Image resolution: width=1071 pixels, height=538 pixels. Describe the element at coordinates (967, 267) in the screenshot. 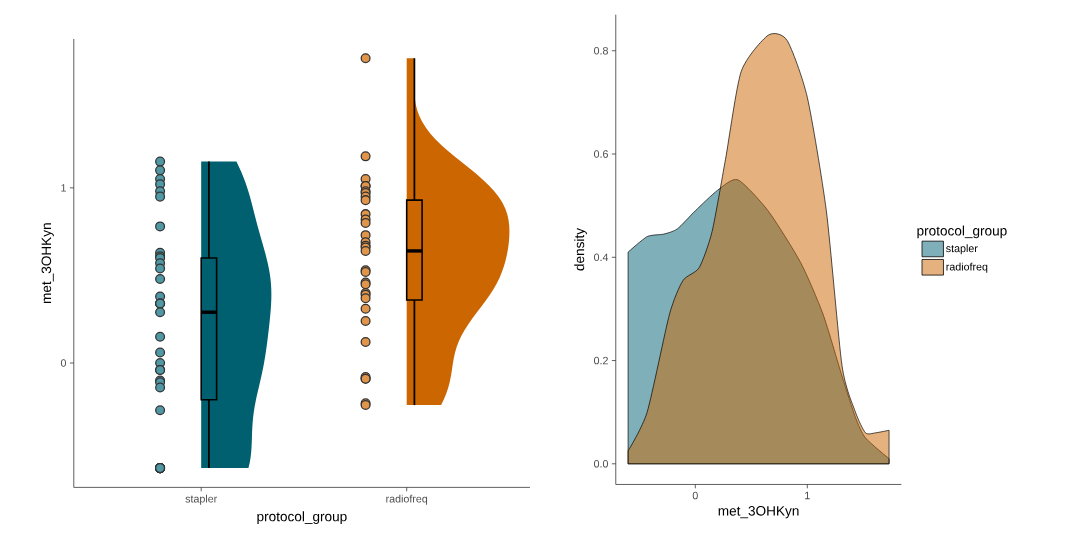

I see `legend-label: radiofreq` at that location.